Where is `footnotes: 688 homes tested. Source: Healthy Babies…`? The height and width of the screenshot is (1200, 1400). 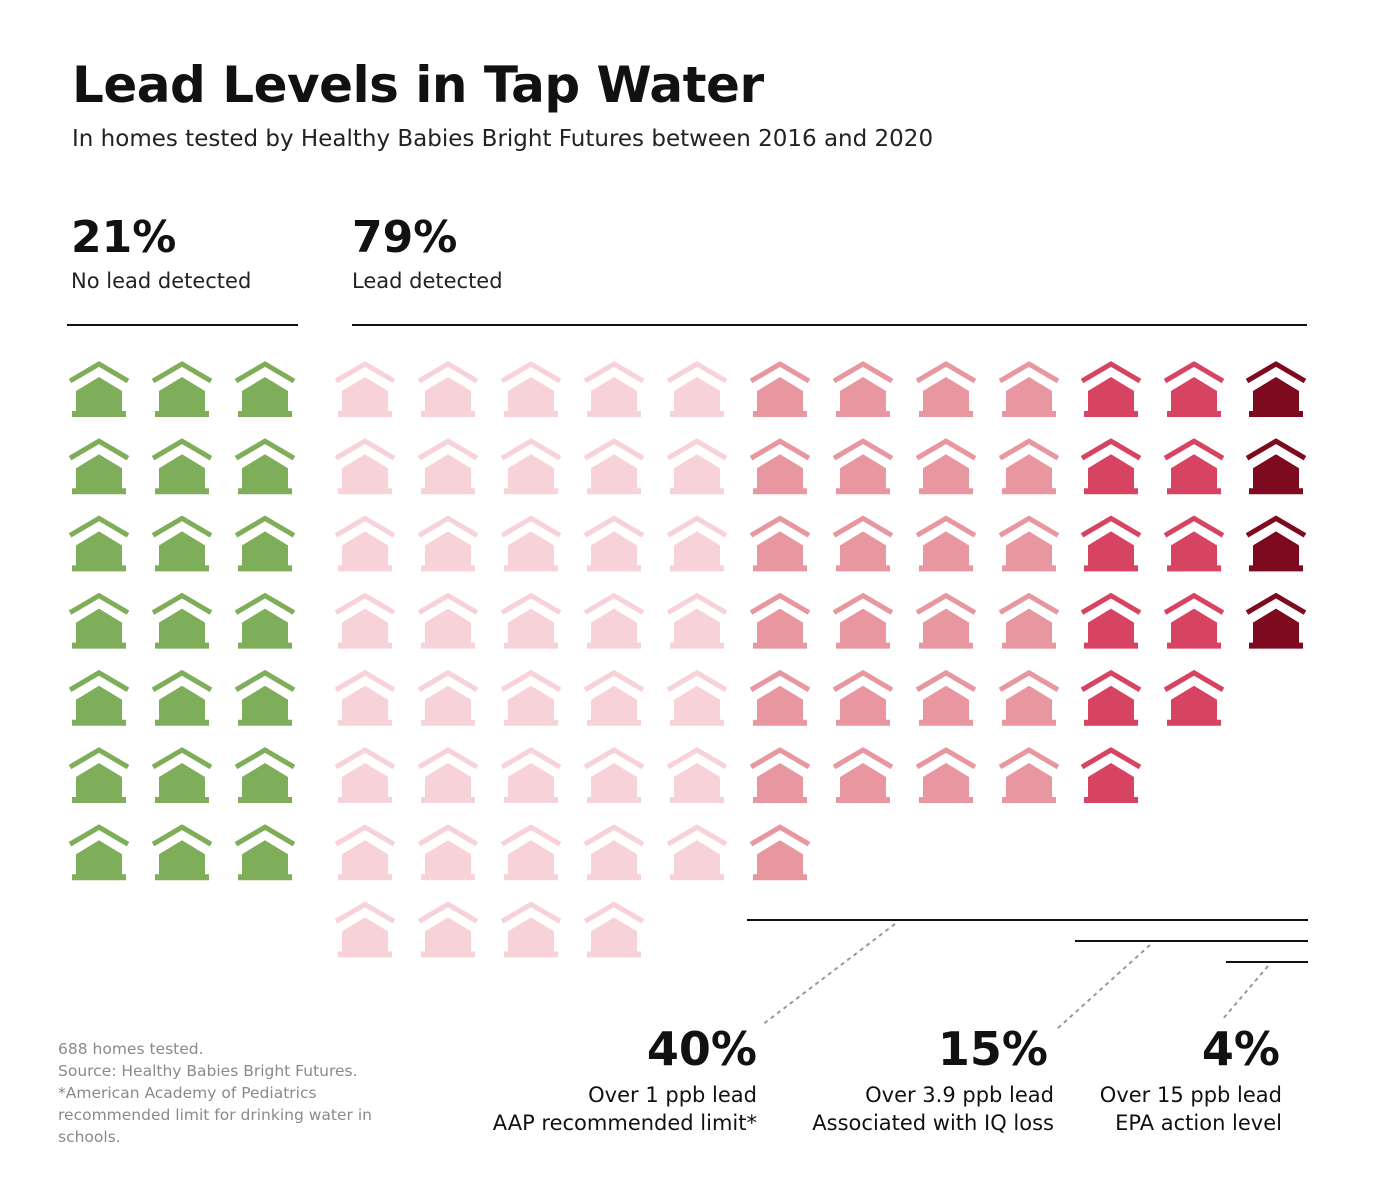
footnotes: 688 homes tested. Source: Healthy Babies… is located at coordinates (223, 1093).